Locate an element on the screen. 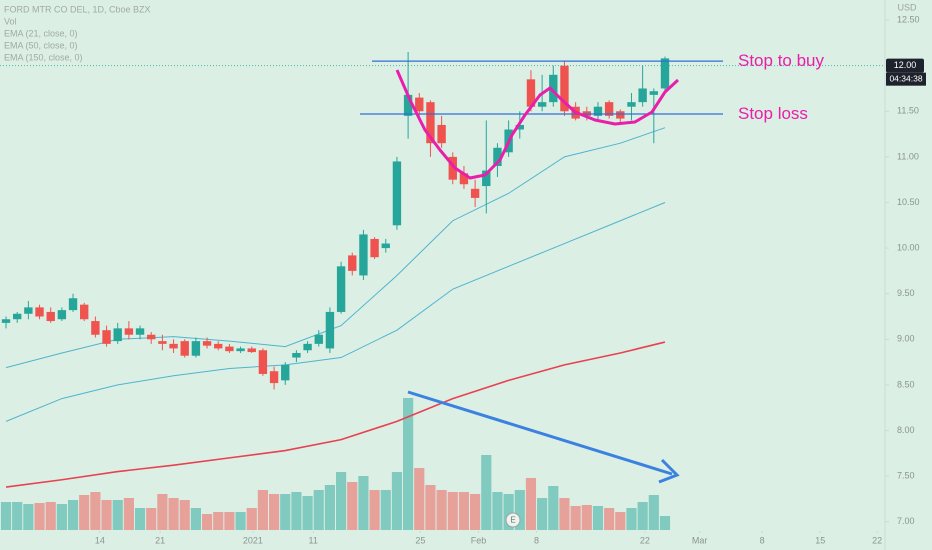 The height and width of the screenshot is (550, 932). chart-title: FORD MTR CO DEL, 1D, Cboe BZX is located at coordinates (77, 9).